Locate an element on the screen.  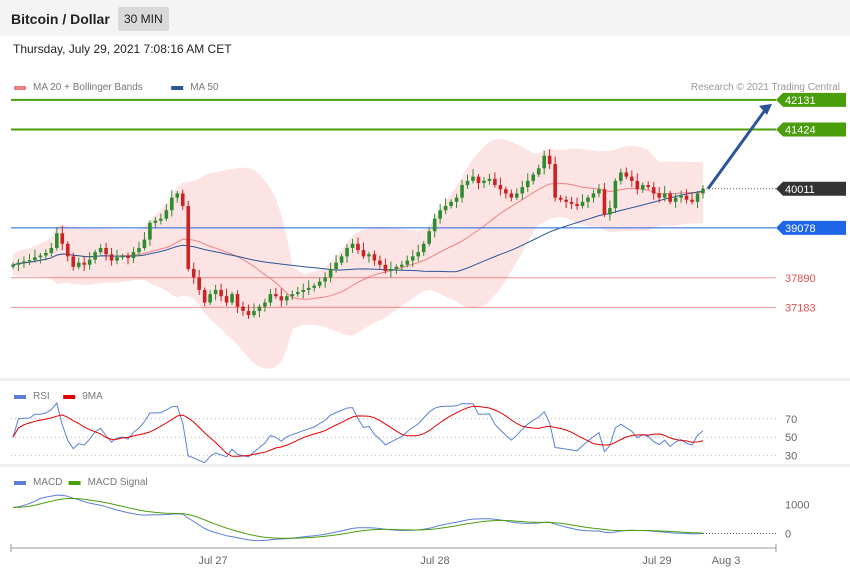
rsi-line is located at coordinates (358, 432).